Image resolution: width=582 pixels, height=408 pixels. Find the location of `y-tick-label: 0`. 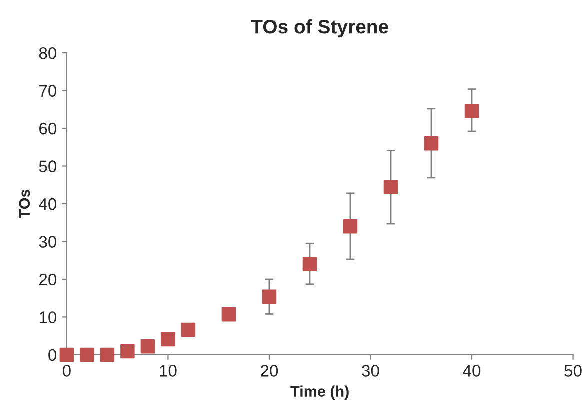

y-tick-label: 0 is located at coordinates (52, 355).